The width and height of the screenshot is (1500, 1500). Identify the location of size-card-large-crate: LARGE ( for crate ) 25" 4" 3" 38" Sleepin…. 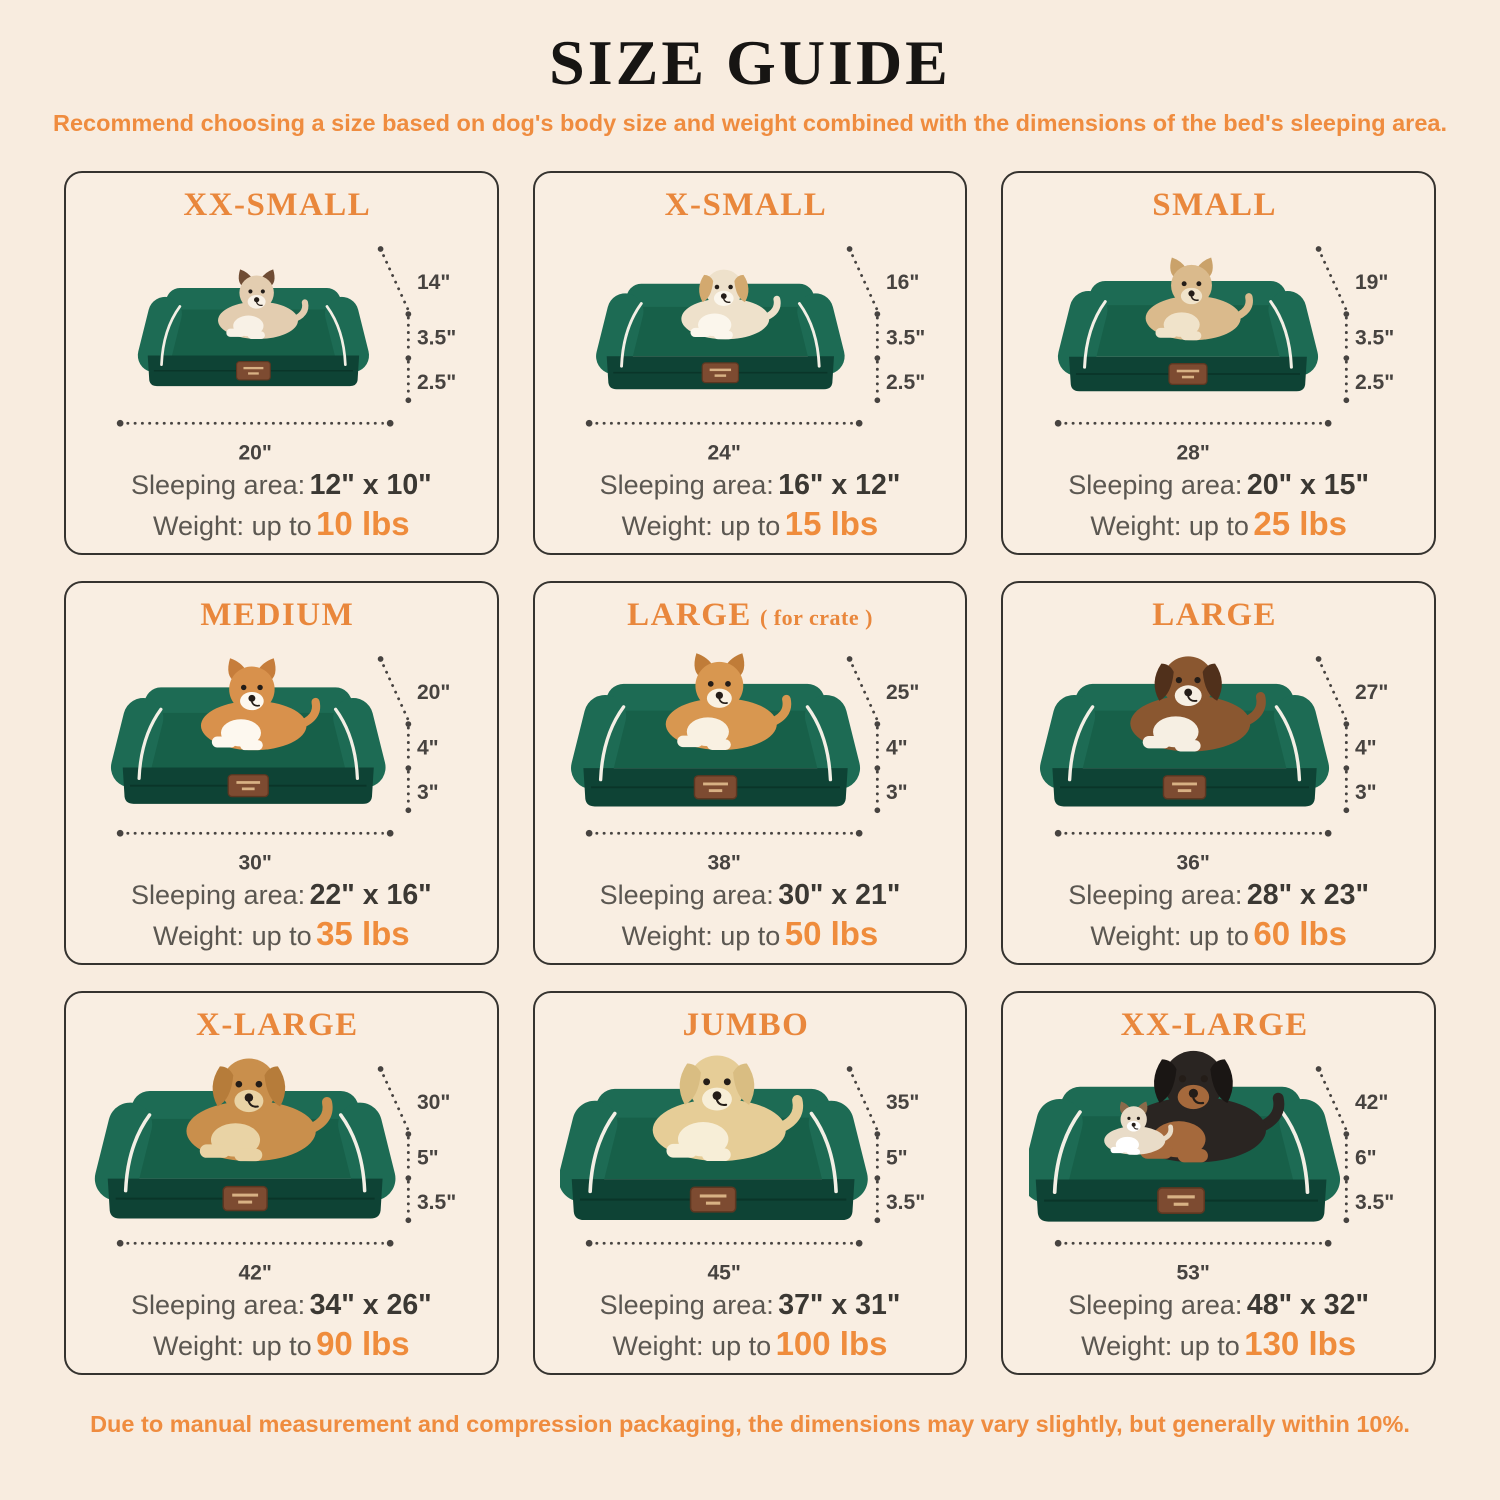
(750, 773).